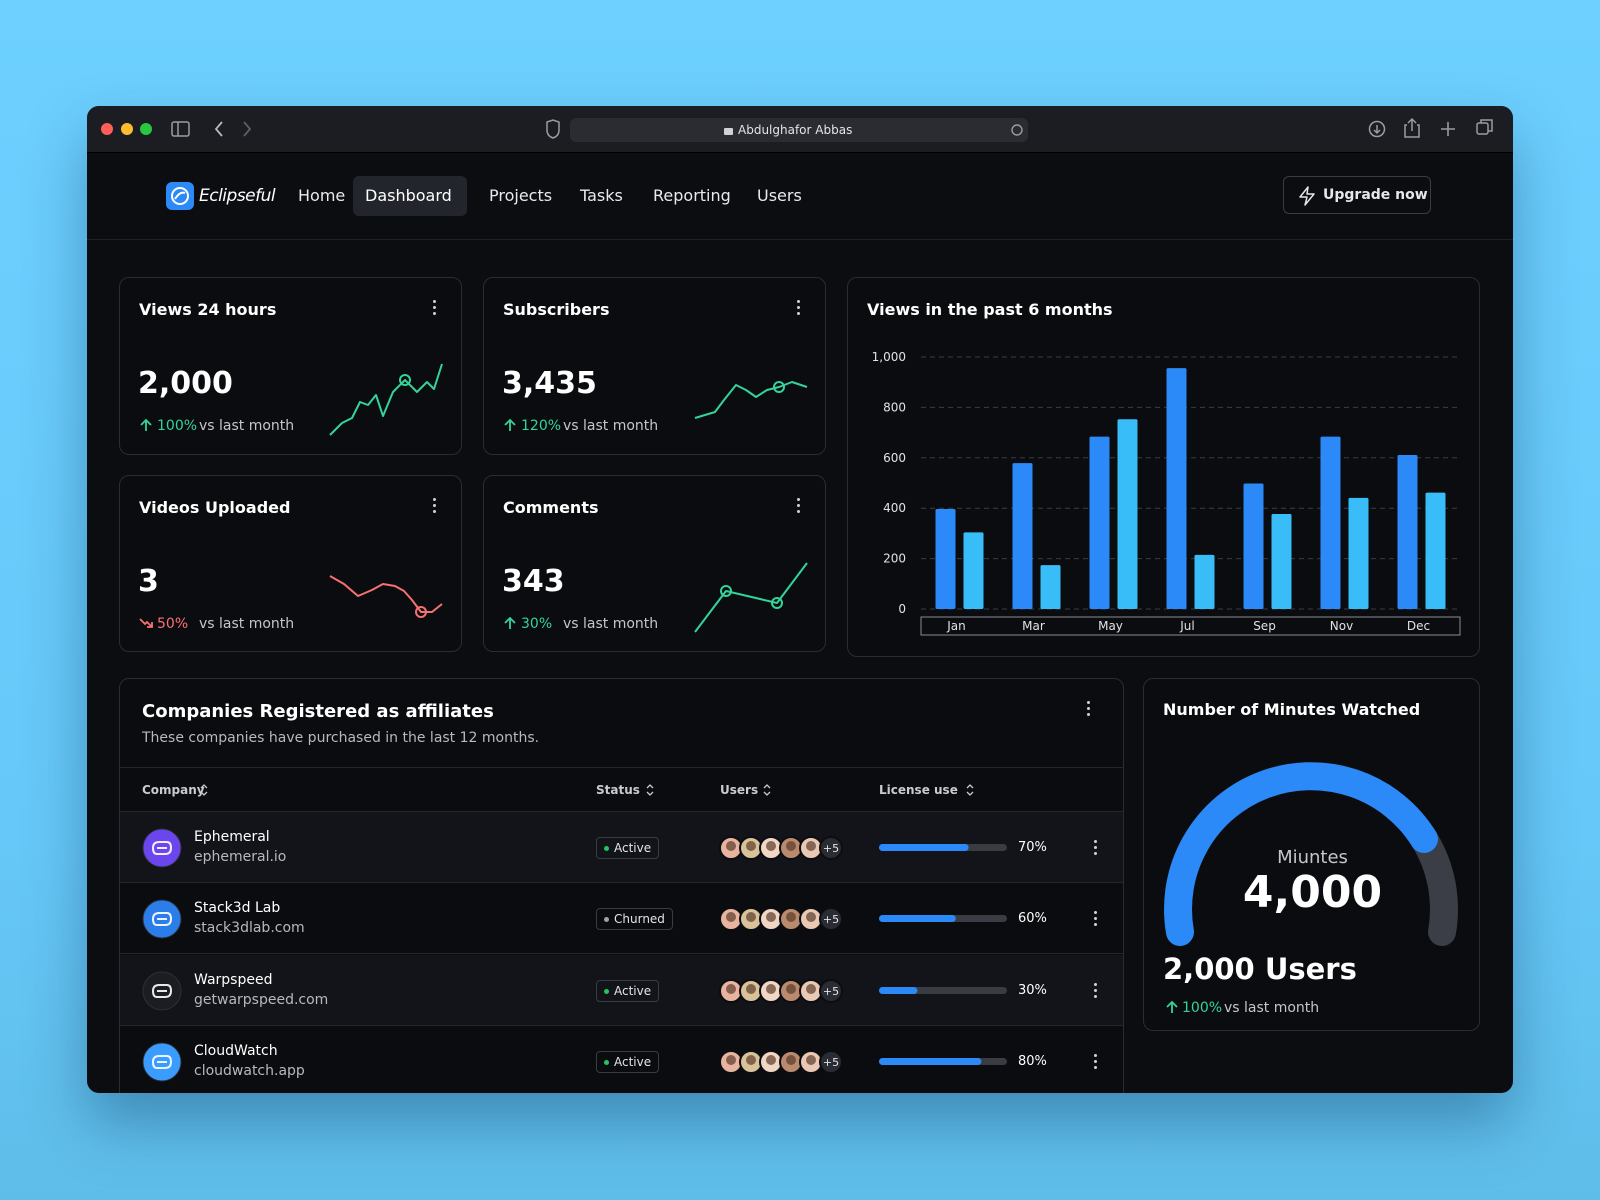  What do you see at coordinates (249, 1071) in the screenshot?
I see `company-domain: cloudwatch.app` at bounding box center [249, 1071].